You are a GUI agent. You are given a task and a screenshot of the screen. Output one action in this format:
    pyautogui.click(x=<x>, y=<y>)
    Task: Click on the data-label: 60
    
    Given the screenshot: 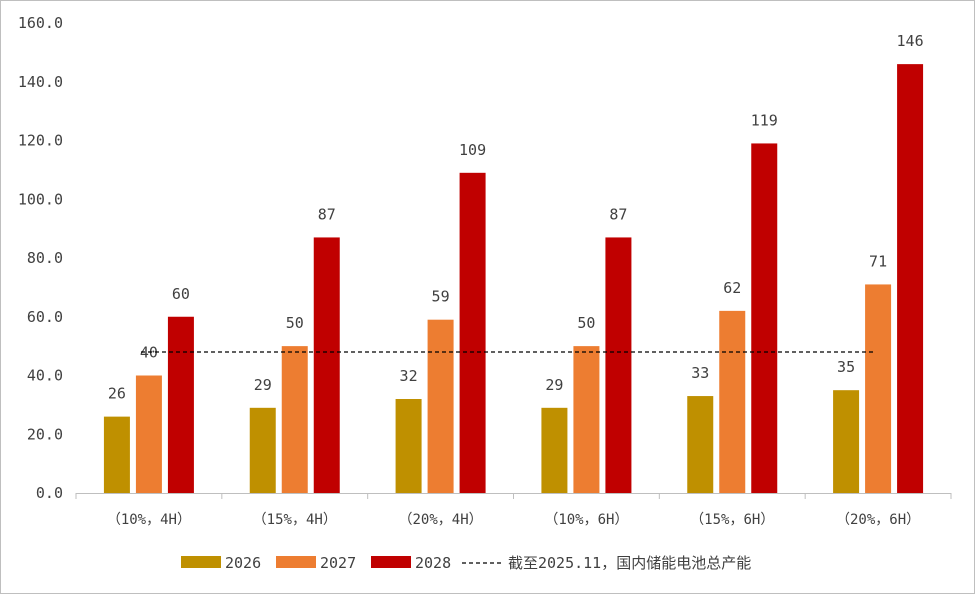 What is the action you would take?
    pyautogui.click(x=181, y=294)
    